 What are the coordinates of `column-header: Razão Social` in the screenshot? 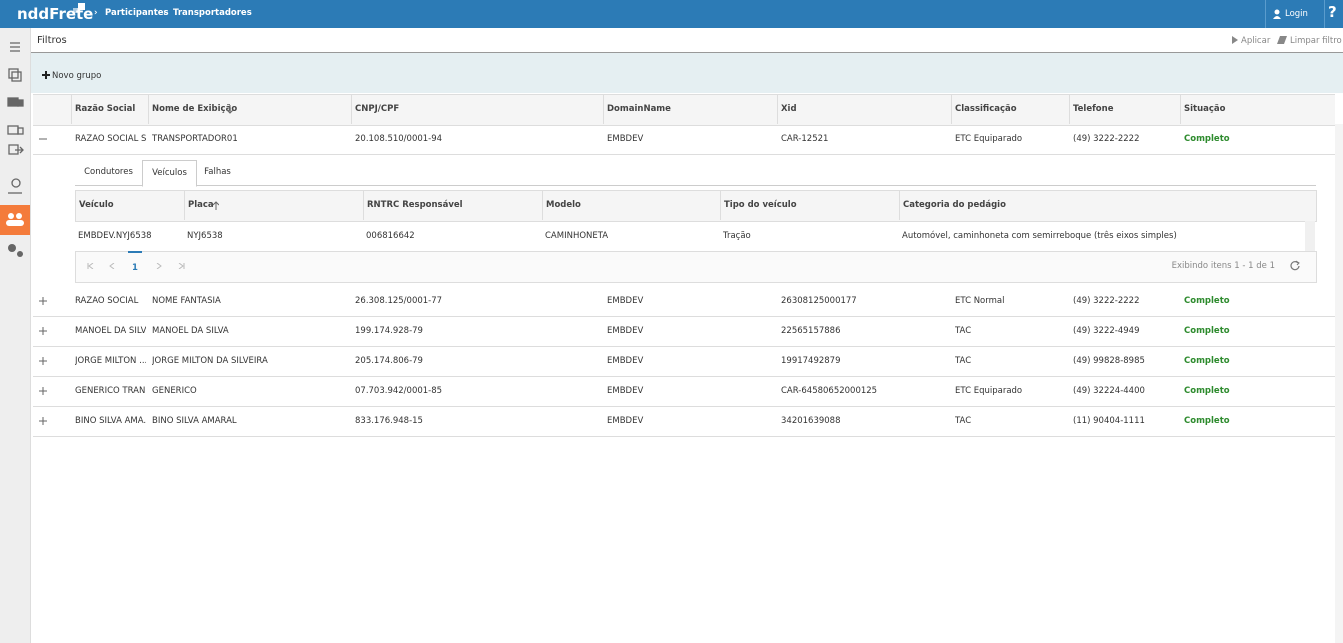 It's located at (110, 109).